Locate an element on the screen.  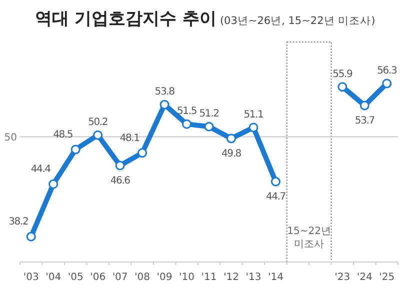
data-label: 51.1 is located at coordinates (254, 114).